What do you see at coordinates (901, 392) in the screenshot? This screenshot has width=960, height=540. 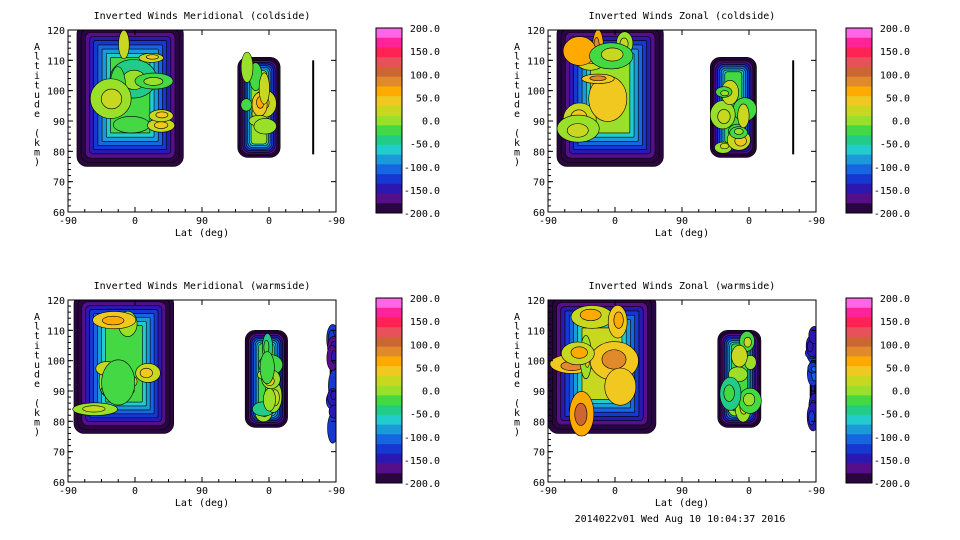 I see `colorbar-label: 0.0` at bounding box center [901, 392].